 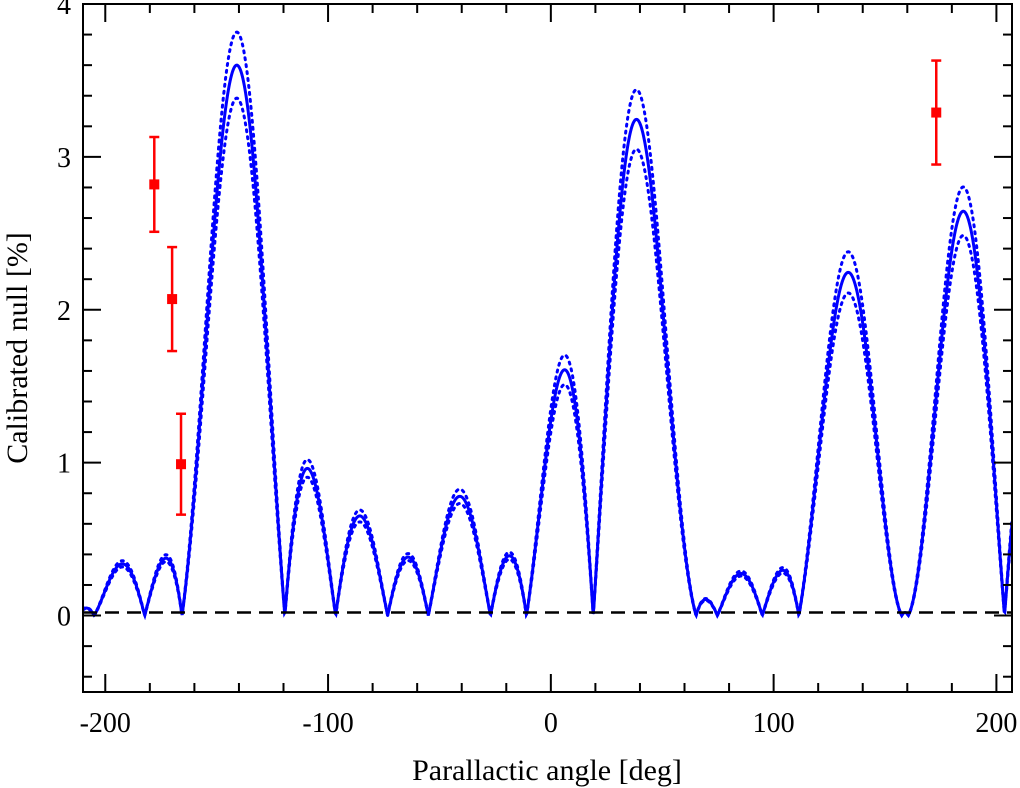 I want to click on x-tick-label: -100, so click(x=327, y=723).